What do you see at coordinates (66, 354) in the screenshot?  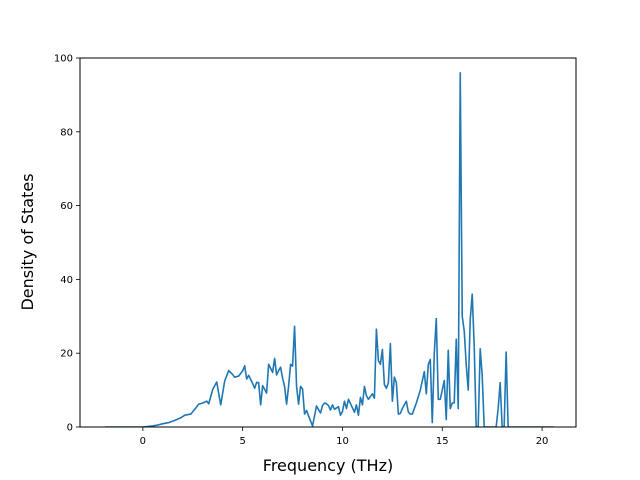 I see `y-tick-label: 20` at bounding box center [66, 354].